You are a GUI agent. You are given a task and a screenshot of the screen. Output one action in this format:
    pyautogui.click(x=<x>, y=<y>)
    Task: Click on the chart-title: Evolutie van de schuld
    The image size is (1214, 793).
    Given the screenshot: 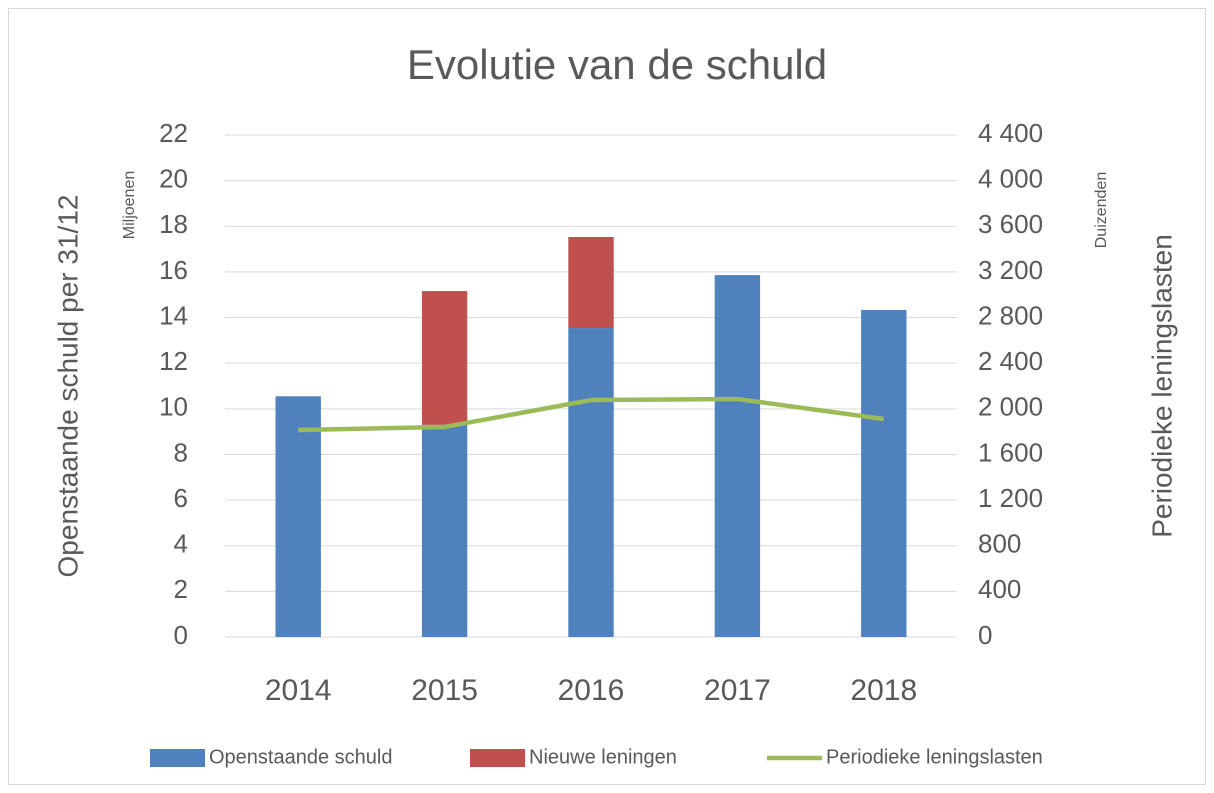 What is the action you would take?
    pyautogui.click(x=617, y=64)
    